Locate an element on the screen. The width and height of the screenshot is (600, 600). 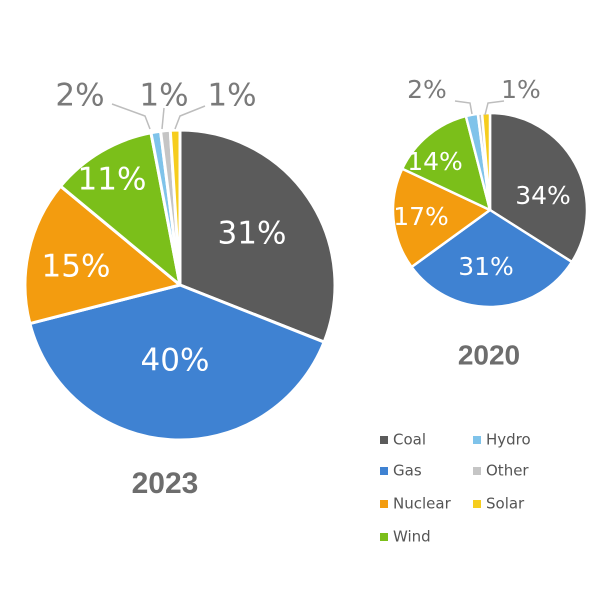
chart-legend: Coal Hydro Gas Other Nuclear Solar Wind is located at coordinates (455, 488).